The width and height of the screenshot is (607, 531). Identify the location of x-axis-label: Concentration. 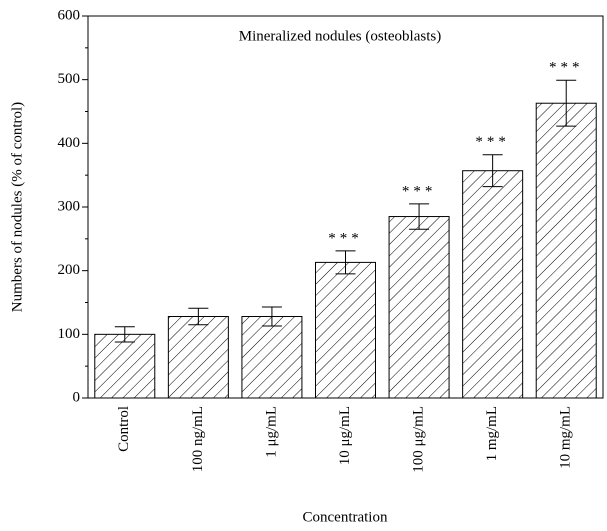
(345, 517).